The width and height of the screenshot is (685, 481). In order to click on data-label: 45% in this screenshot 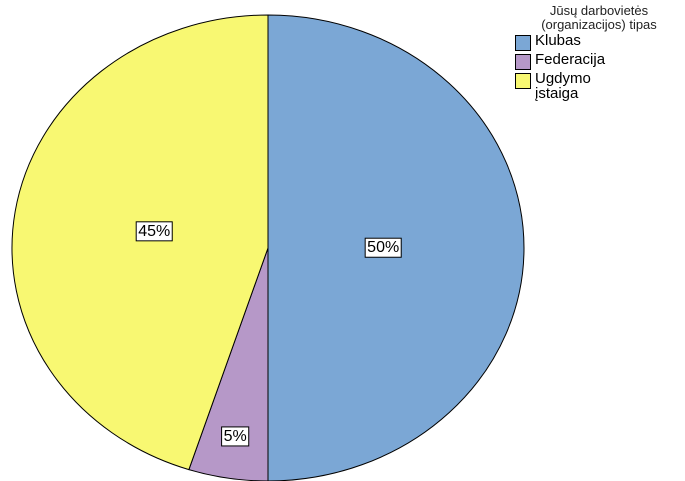, I will do `click(154, 231)`.